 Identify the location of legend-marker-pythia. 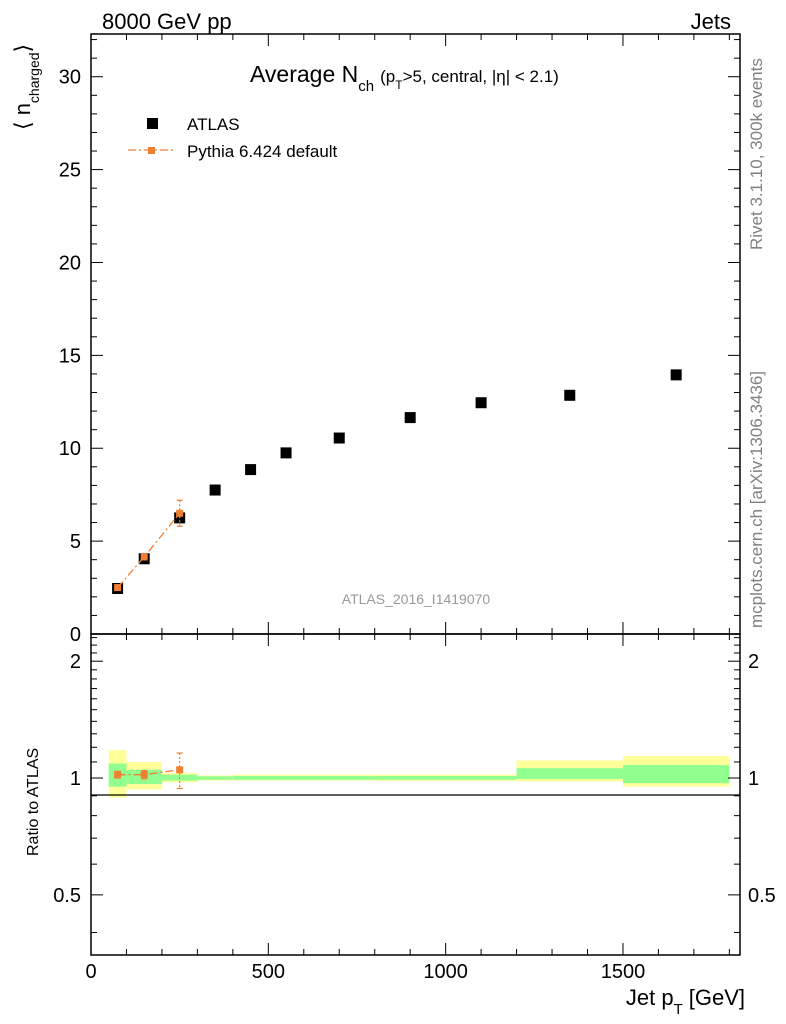
(151, 150).